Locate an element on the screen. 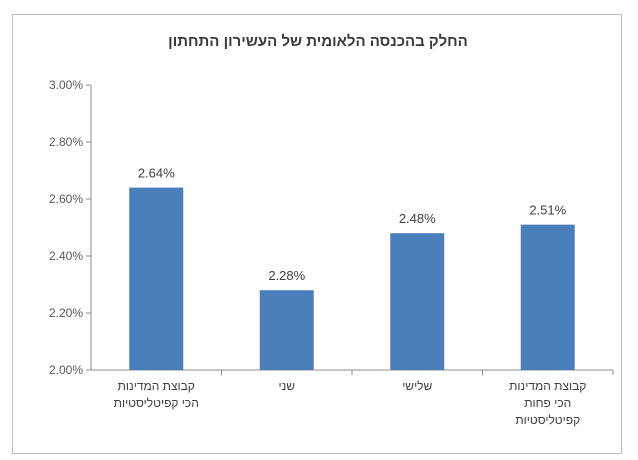  data-label: 2.64% is located at coordinates (156, 173).